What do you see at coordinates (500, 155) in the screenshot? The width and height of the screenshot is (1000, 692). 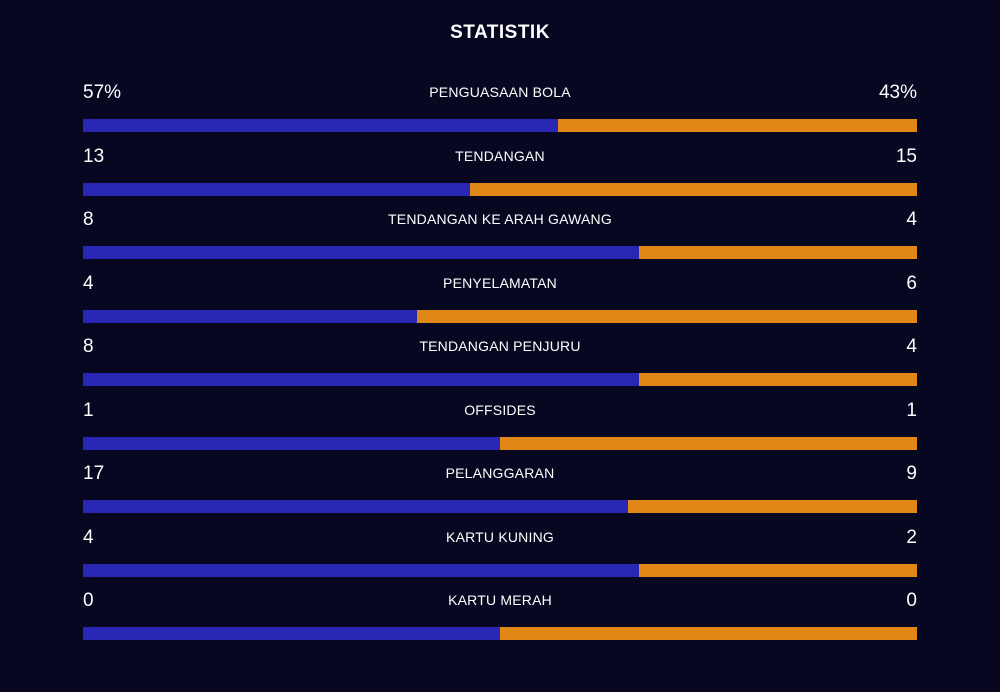 I see `stat-label: TENDANGAN` at bounding box center [500, 155].